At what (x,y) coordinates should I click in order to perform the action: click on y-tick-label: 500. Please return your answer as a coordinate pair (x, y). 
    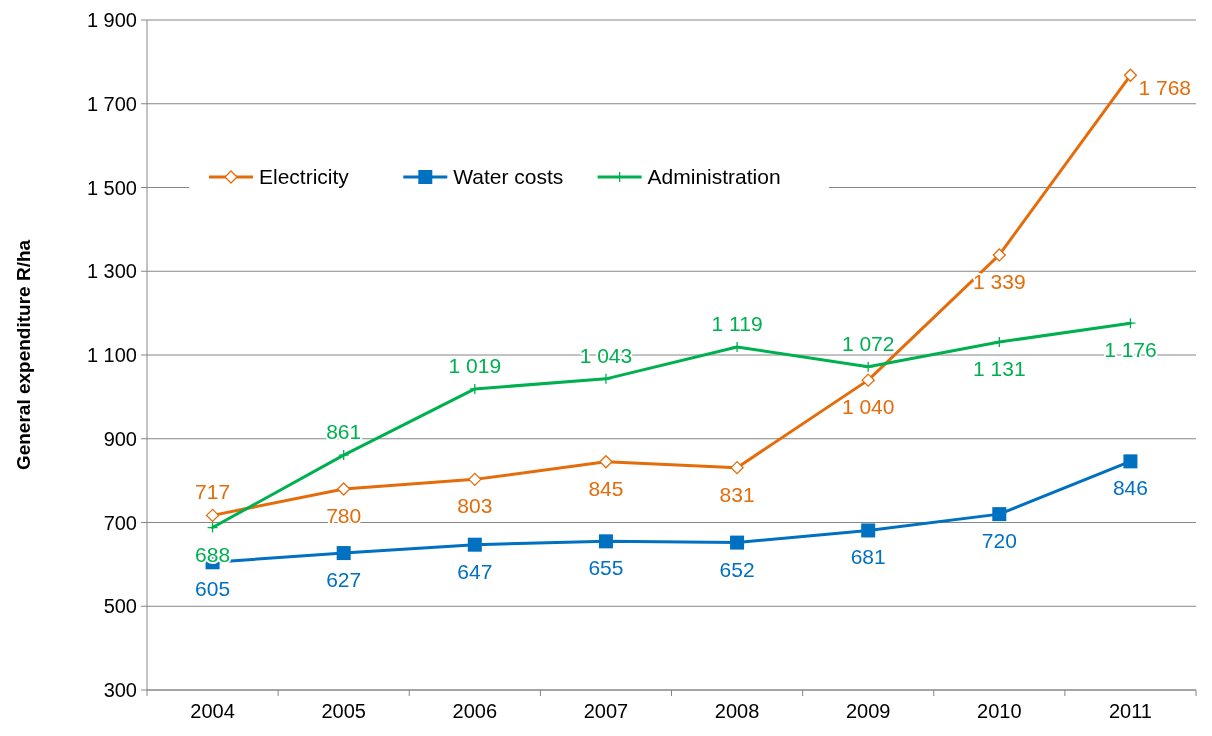
    Looking at the image, I should click on (120, 606).